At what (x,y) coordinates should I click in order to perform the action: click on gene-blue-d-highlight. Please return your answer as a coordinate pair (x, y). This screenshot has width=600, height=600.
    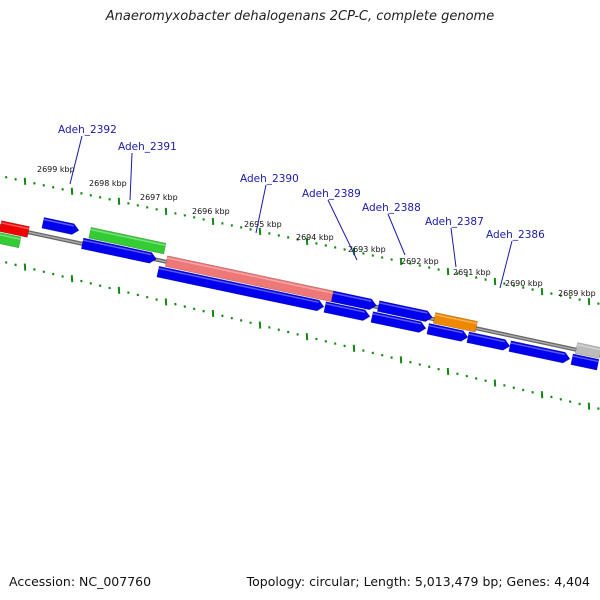
    Looking at the image, I should click on (396, 318).